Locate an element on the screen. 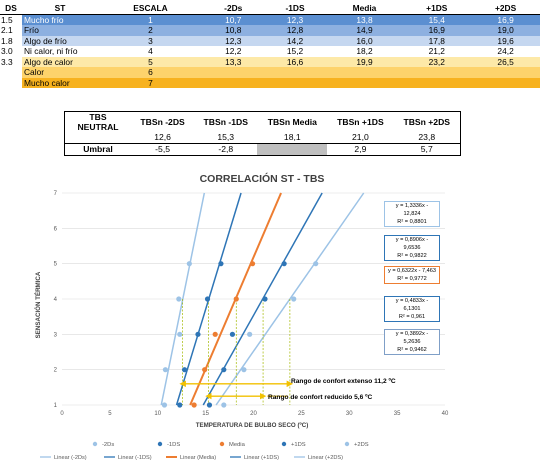  scale-table-row: 1.8 Algo de frío 3 12,3 14,2 16,0 17,8 19,6 is located at coordinates (270, 40).